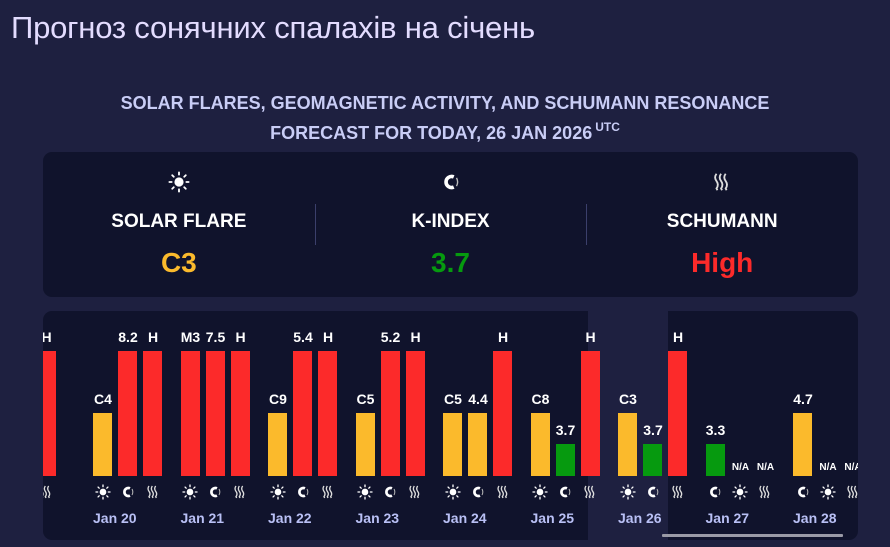  What do you see at coordinates (607, 127) in the screenshot?
I see `utc-label: UTC` at bounding box center [607, 127].